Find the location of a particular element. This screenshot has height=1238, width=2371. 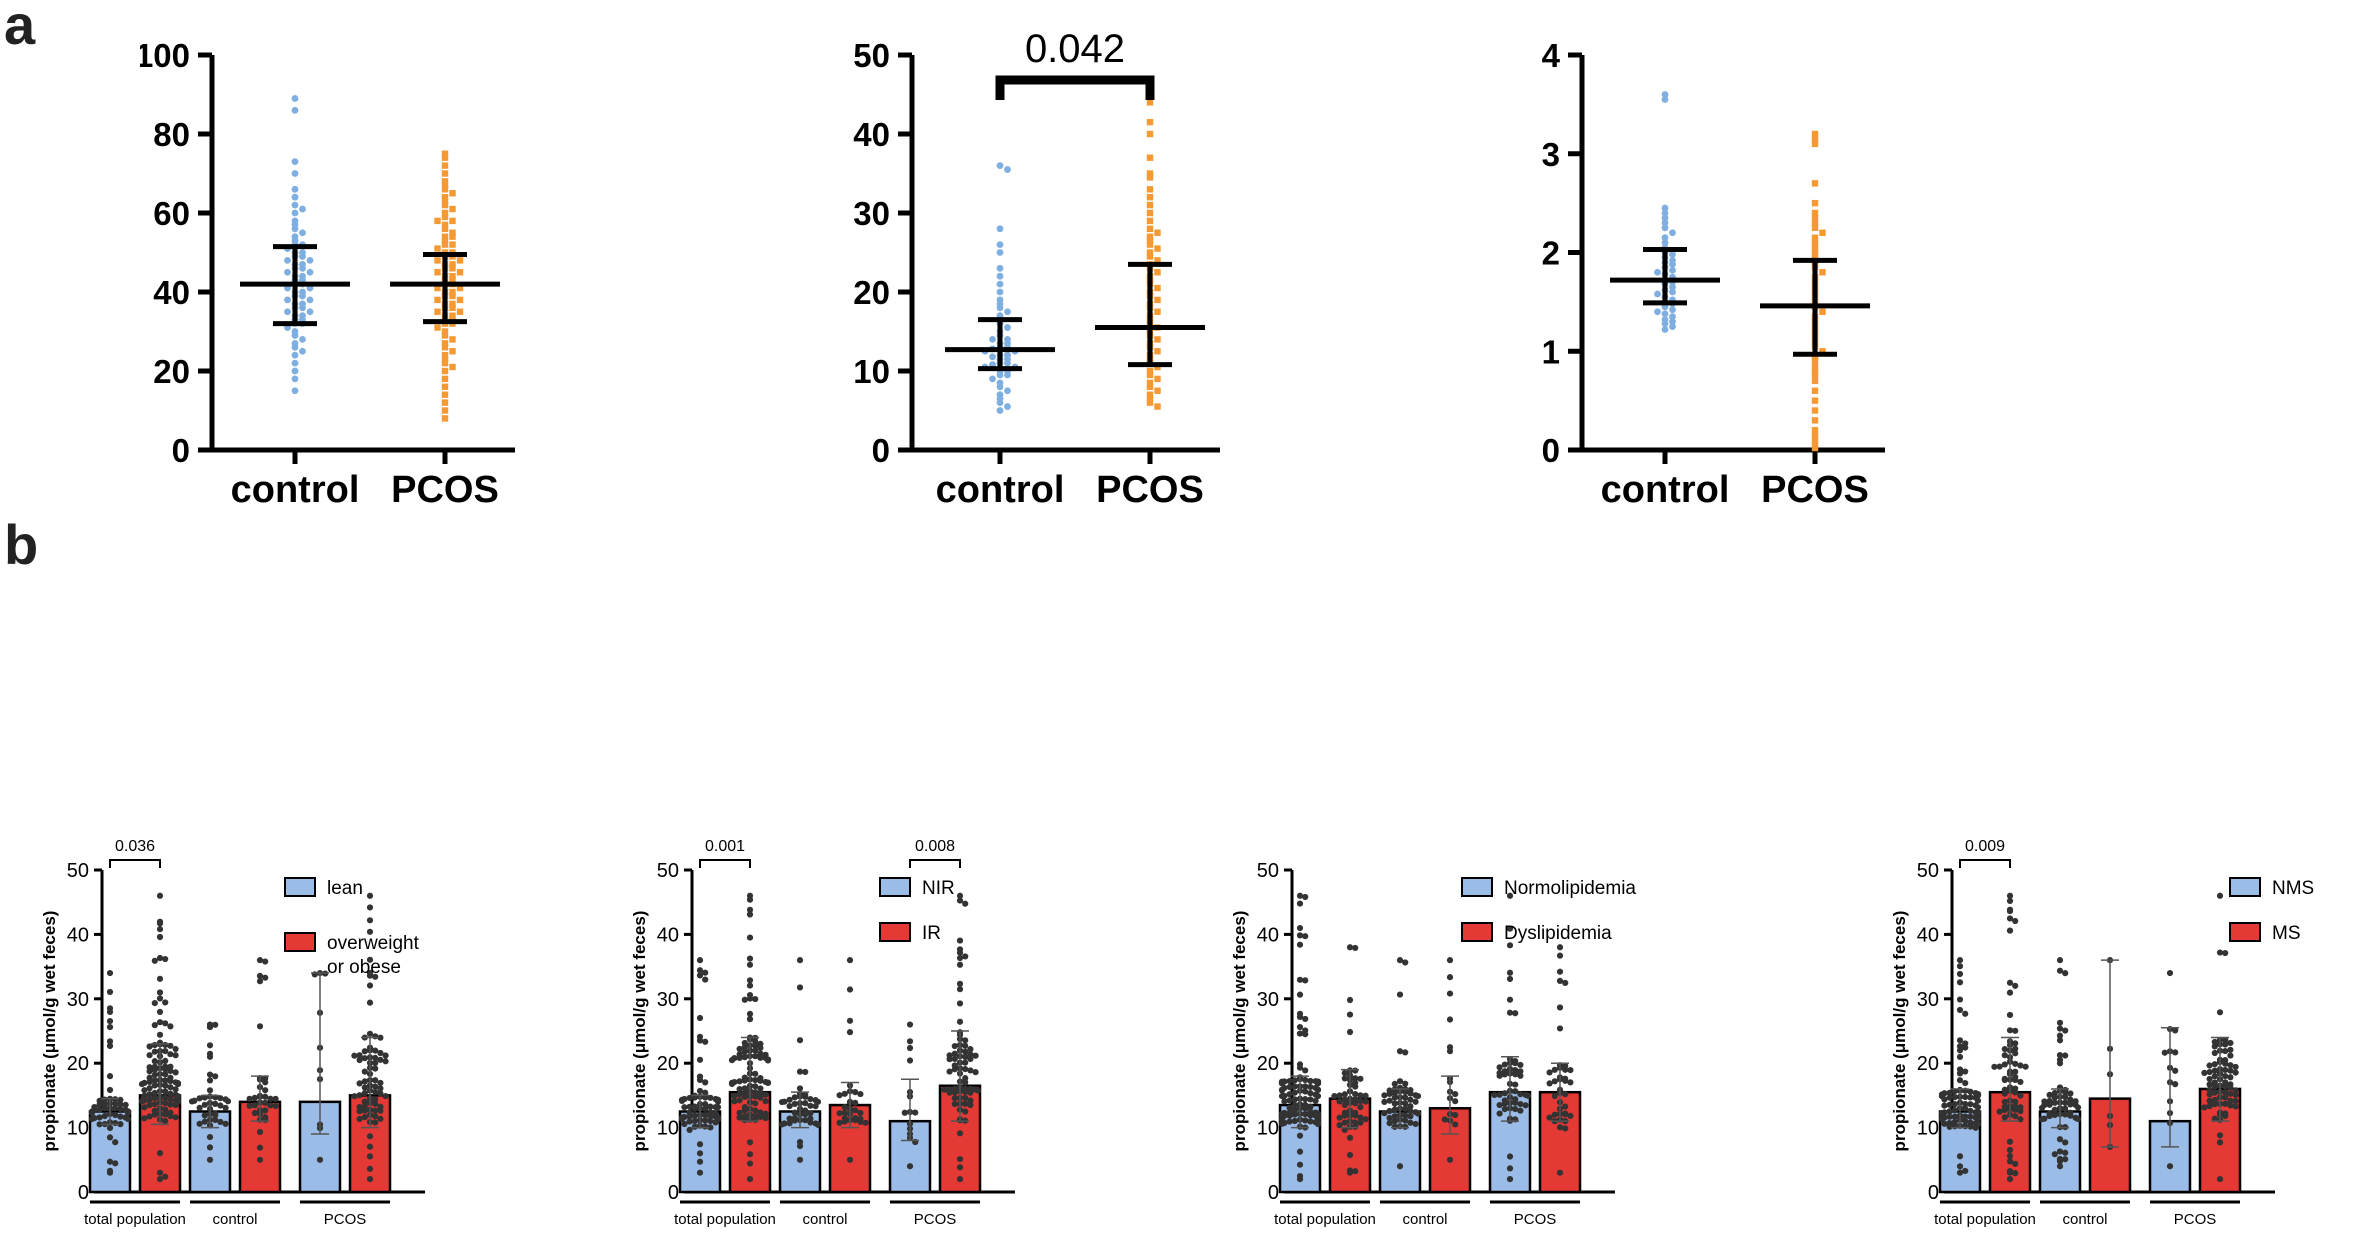

significance-label: 0.009 is located at coordinates (1985, 846).